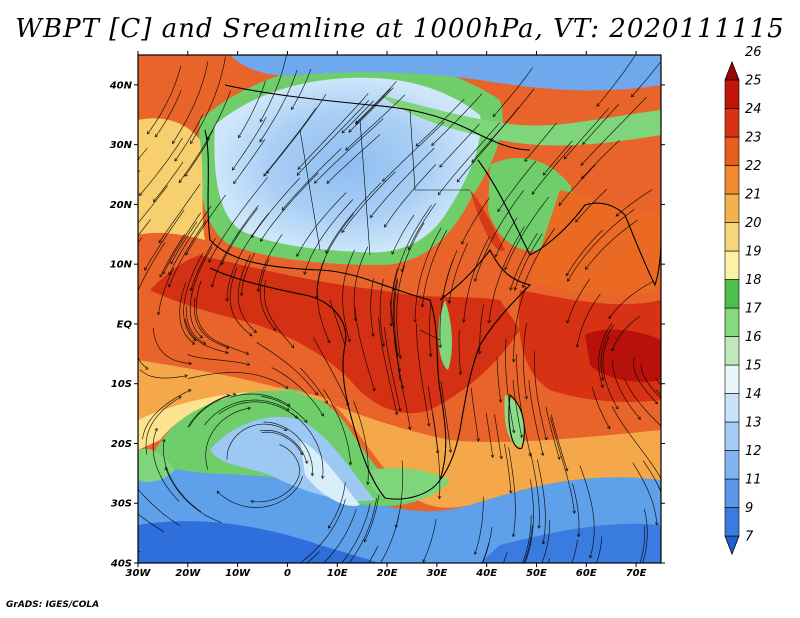  Describe the element at coordinates (753, 252) in the screenshot. I see `colorbar-label: 19` at that location.